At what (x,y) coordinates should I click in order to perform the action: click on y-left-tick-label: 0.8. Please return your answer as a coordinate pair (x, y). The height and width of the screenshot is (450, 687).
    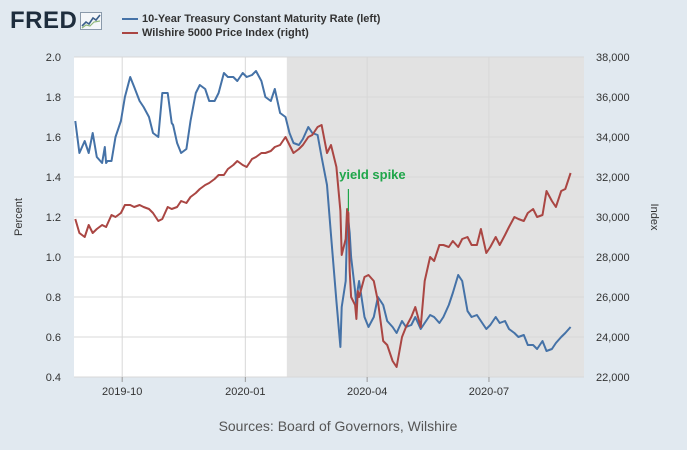
    Looking at the image, I should click on (53, 298).